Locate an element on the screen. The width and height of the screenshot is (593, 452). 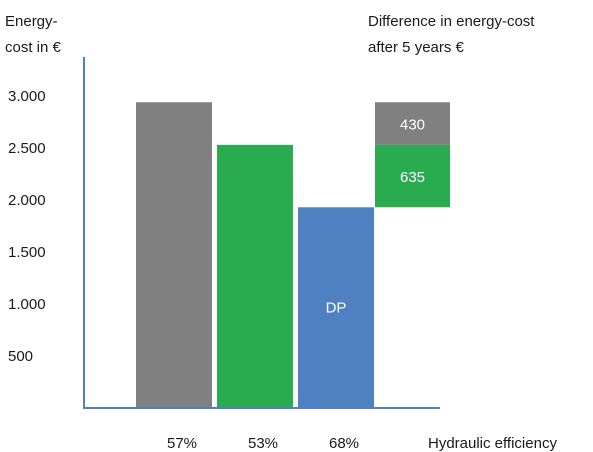
y-axis-title-line-1: Energy- is located at coordinates (31, 21).